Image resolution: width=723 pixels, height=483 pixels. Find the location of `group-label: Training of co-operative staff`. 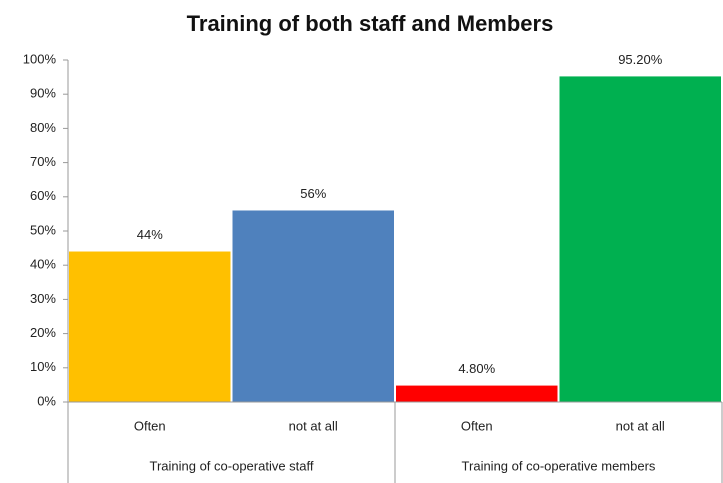

group-label: Training of co-operative staff is located at coordinates (231, 465).